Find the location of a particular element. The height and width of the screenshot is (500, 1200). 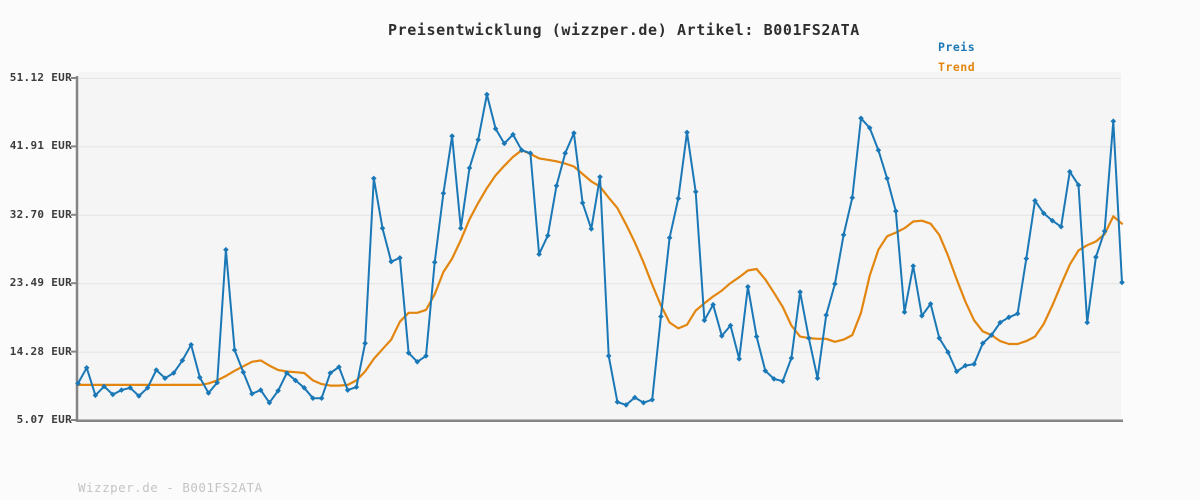

watermark-text: Wizzper.de - B001FS2ATA is located at coordinates (170, 487).